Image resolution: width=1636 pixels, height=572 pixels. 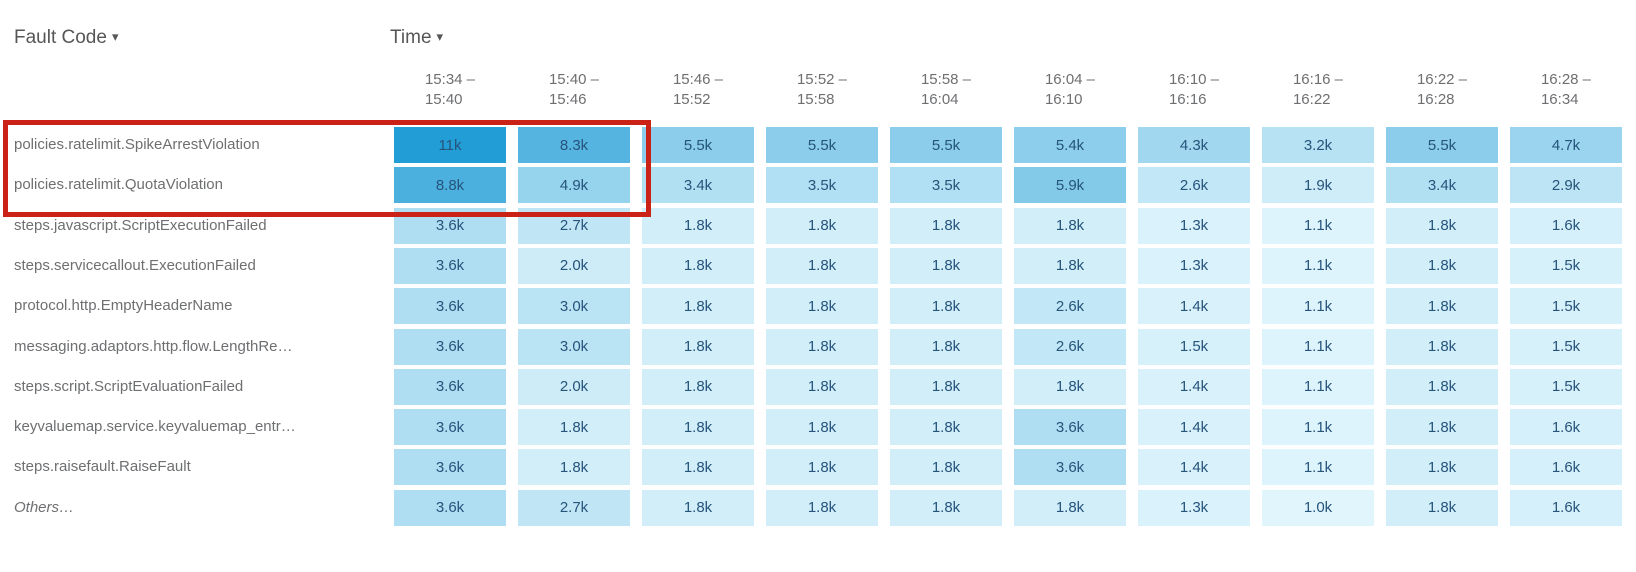 What do you see at coordinates (1318, 145) in the screenshot?
I see `heatmap-cell: 3.2k` at bounding box center [1318, 145].